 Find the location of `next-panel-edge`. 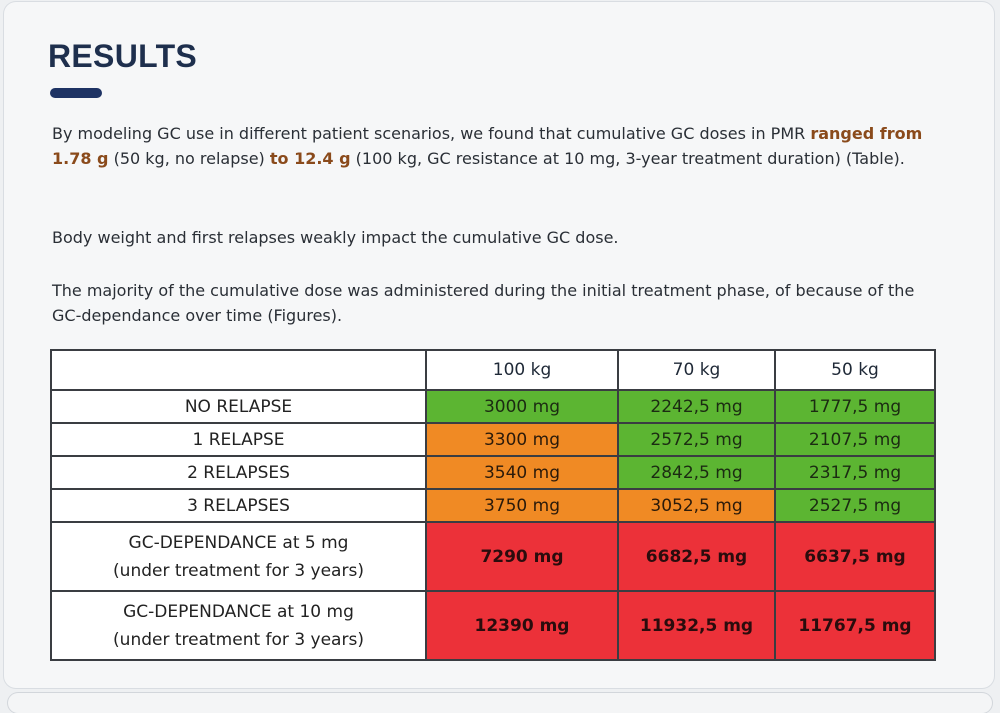

next-panel-edge is located at coordinates (500, 703).